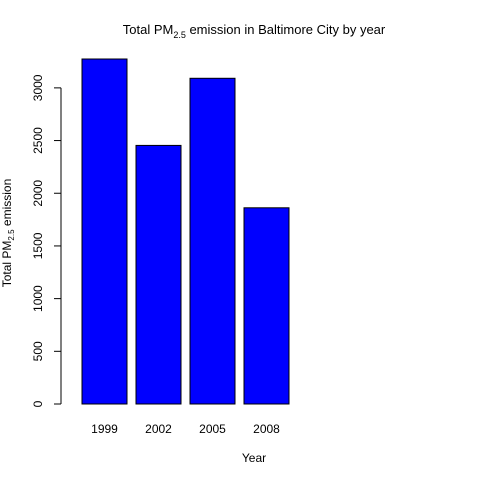 Image resolution: width=480 pixels, height=480 pixels. I want to click on y-tick-label: 2000, so click(38, 193).